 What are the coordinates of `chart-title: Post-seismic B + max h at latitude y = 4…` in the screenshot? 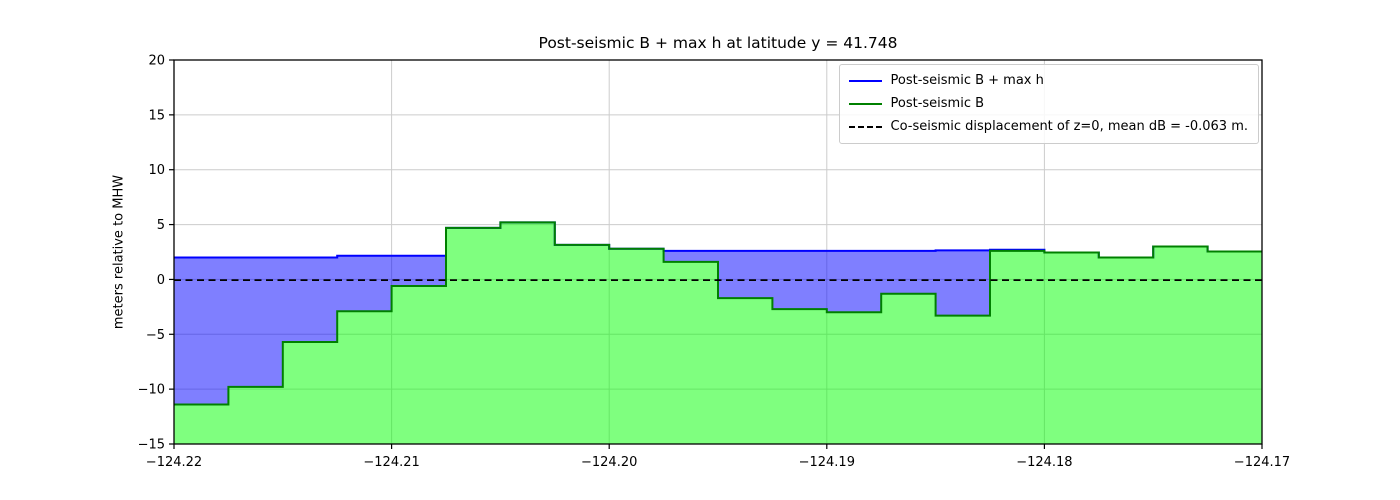 It's located at (718, 43).